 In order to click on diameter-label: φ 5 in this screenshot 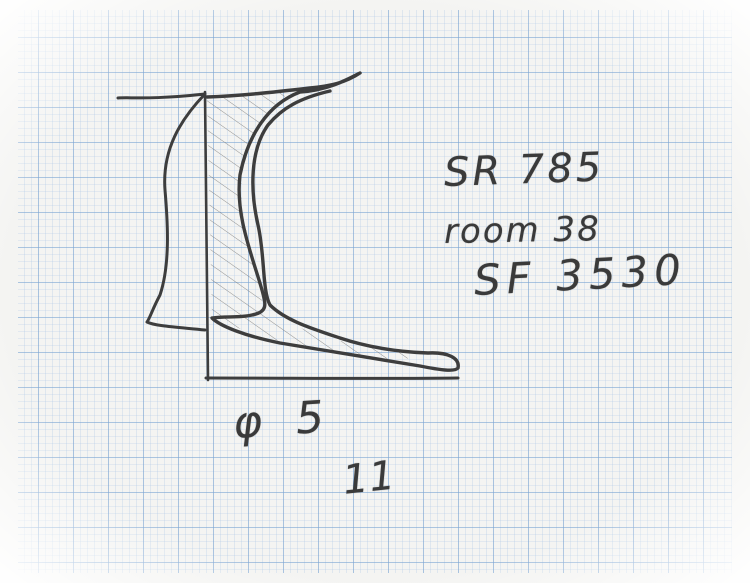, I will do `click(283, 420)`.